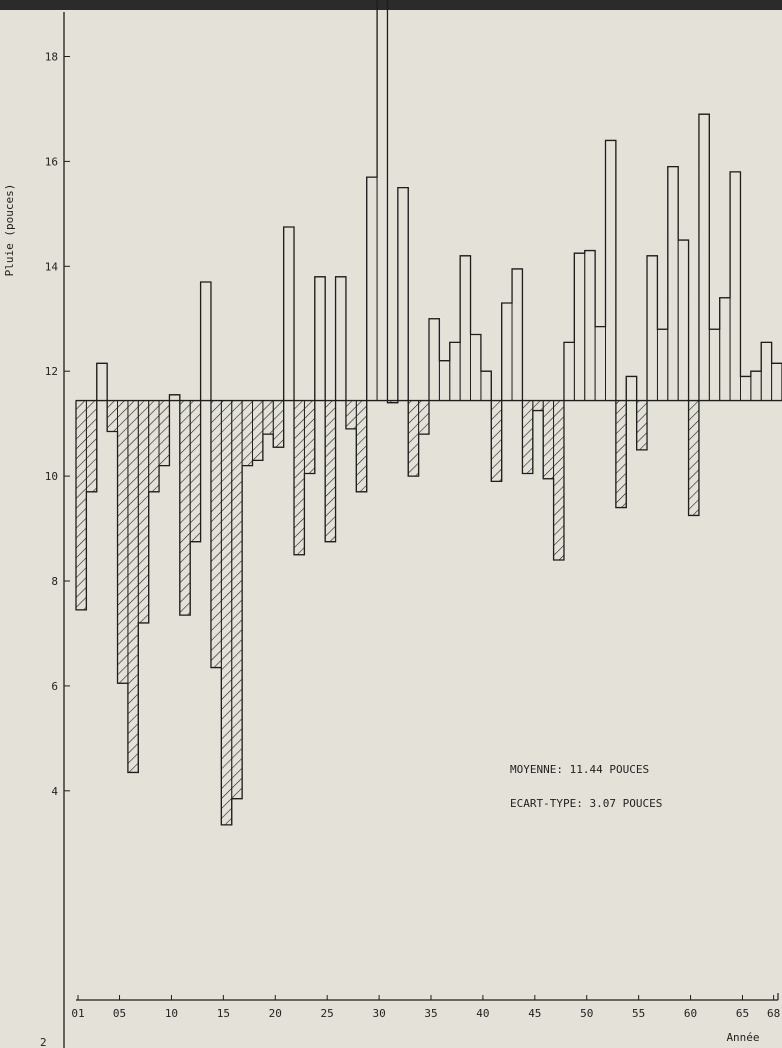  I want to click on x-tick-label-60: 60, so click(690, 1013).